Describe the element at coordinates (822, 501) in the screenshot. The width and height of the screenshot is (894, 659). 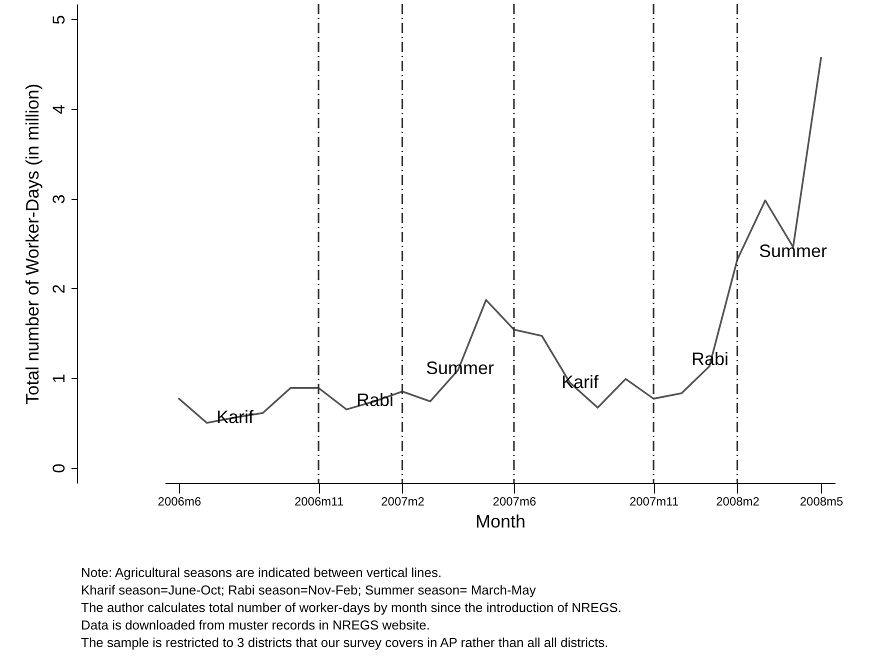
I see `x-tick-label: 2008m5` at that location.